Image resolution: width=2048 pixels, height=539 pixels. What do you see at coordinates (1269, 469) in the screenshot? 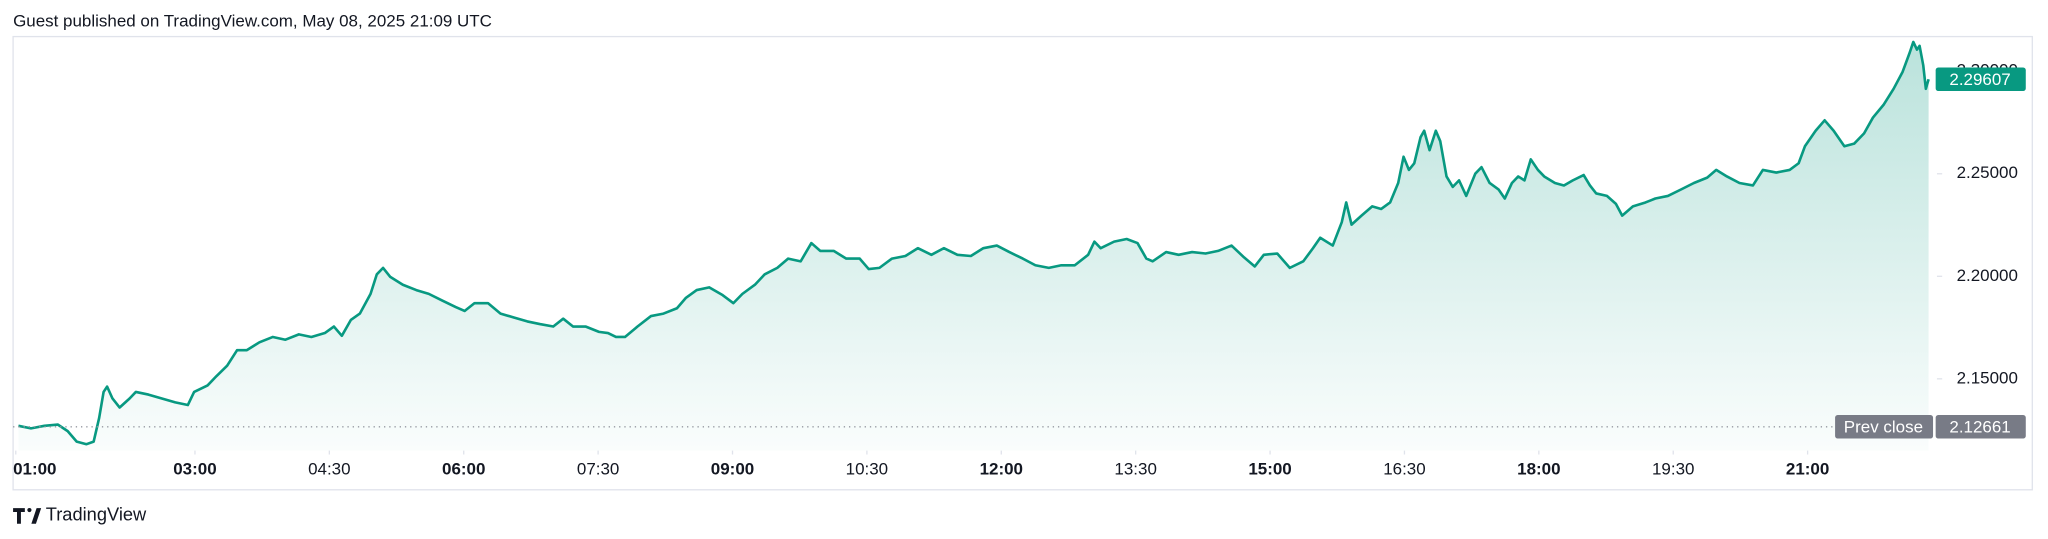
I see `x-tick-label: 15:00` at bounding box center [1269, 469].